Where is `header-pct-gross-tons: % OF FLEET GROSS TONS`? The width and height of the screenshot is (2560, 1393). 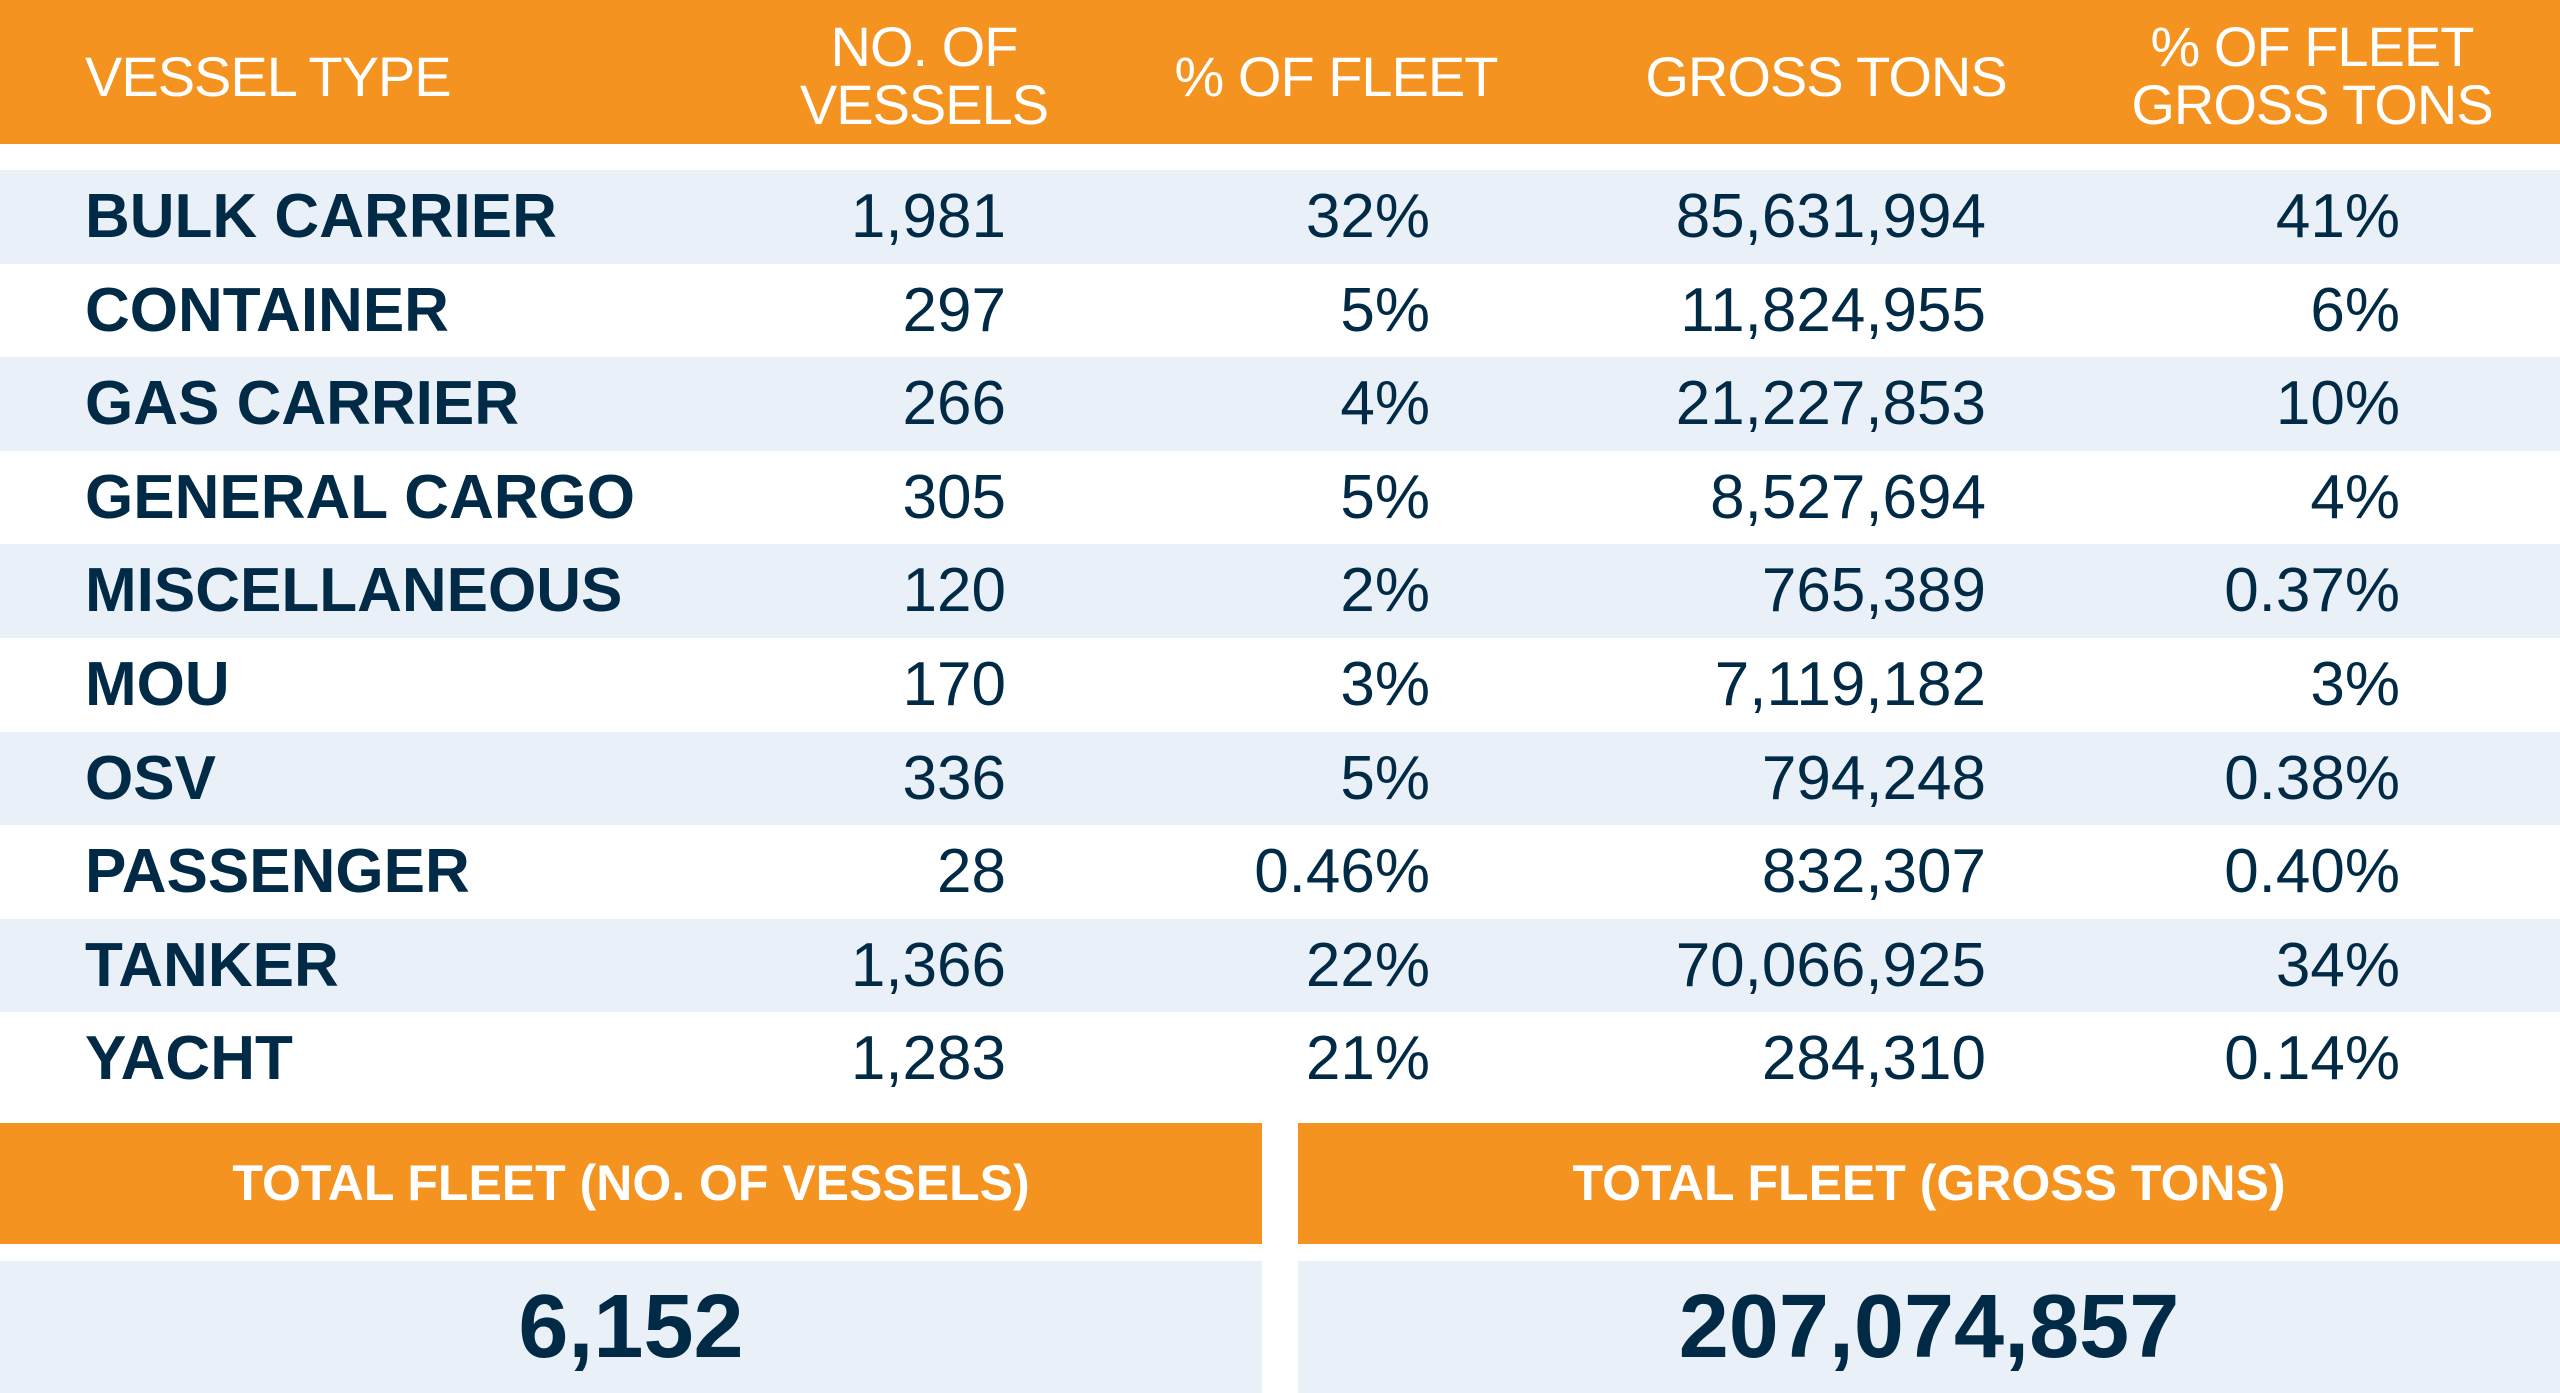
header-pct-gross-tons: % OF FLEET GROSS TONS is located at coordinates (2312, 76).